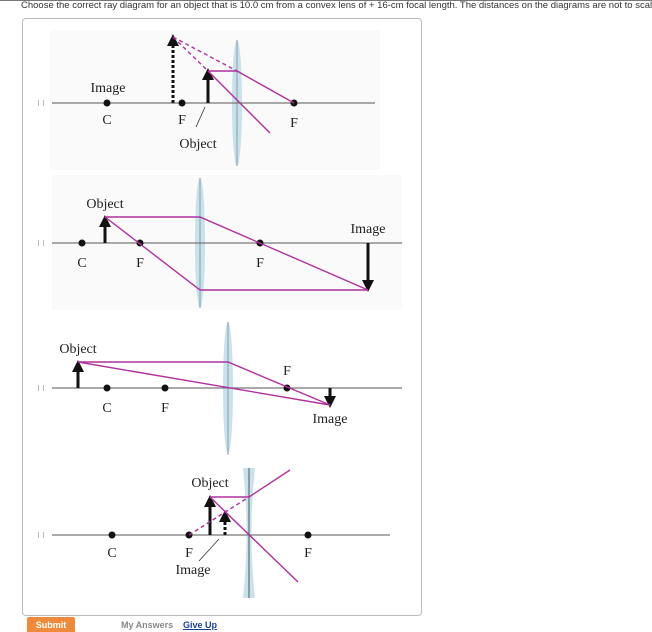  What do you see at coordinates (147, 625) in the screenshot?
I see `my-answers-link: My Answers` at bounding box center [147, 625].